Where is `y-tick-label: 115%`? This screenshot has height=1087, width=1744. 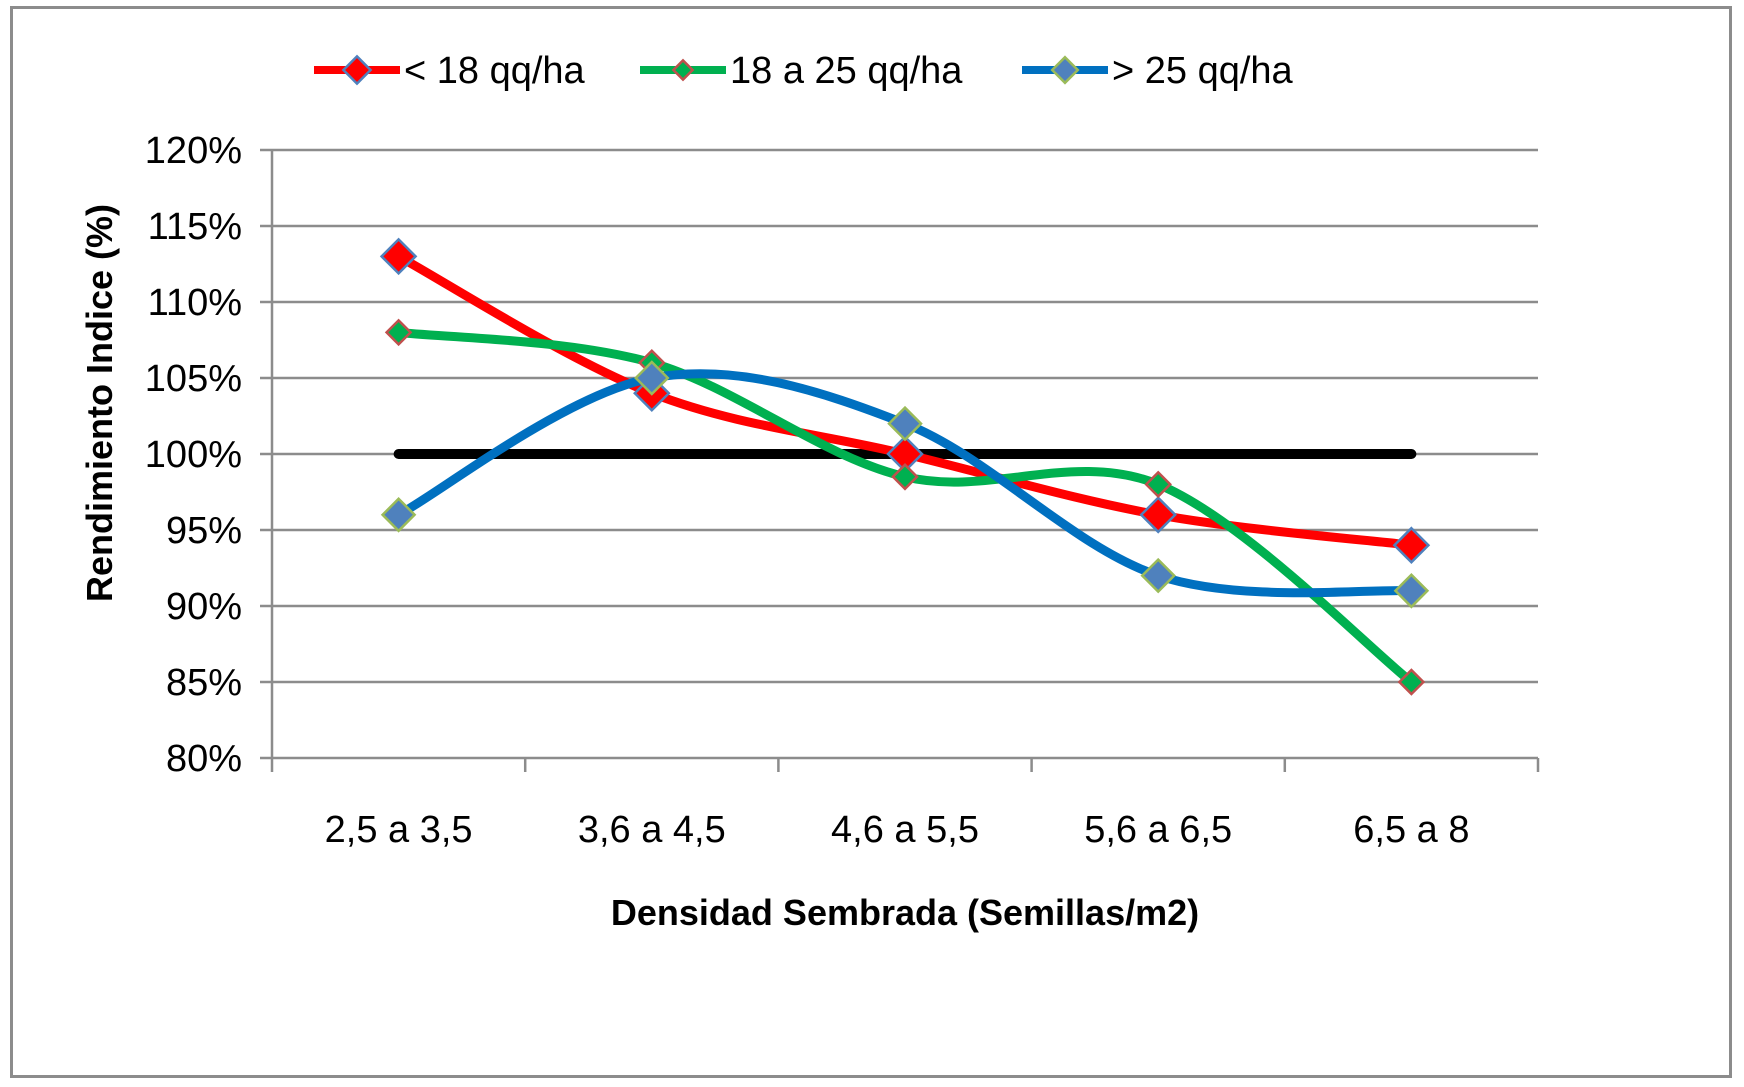
y-tick-label: 115% is located at coordinates (195, 227).